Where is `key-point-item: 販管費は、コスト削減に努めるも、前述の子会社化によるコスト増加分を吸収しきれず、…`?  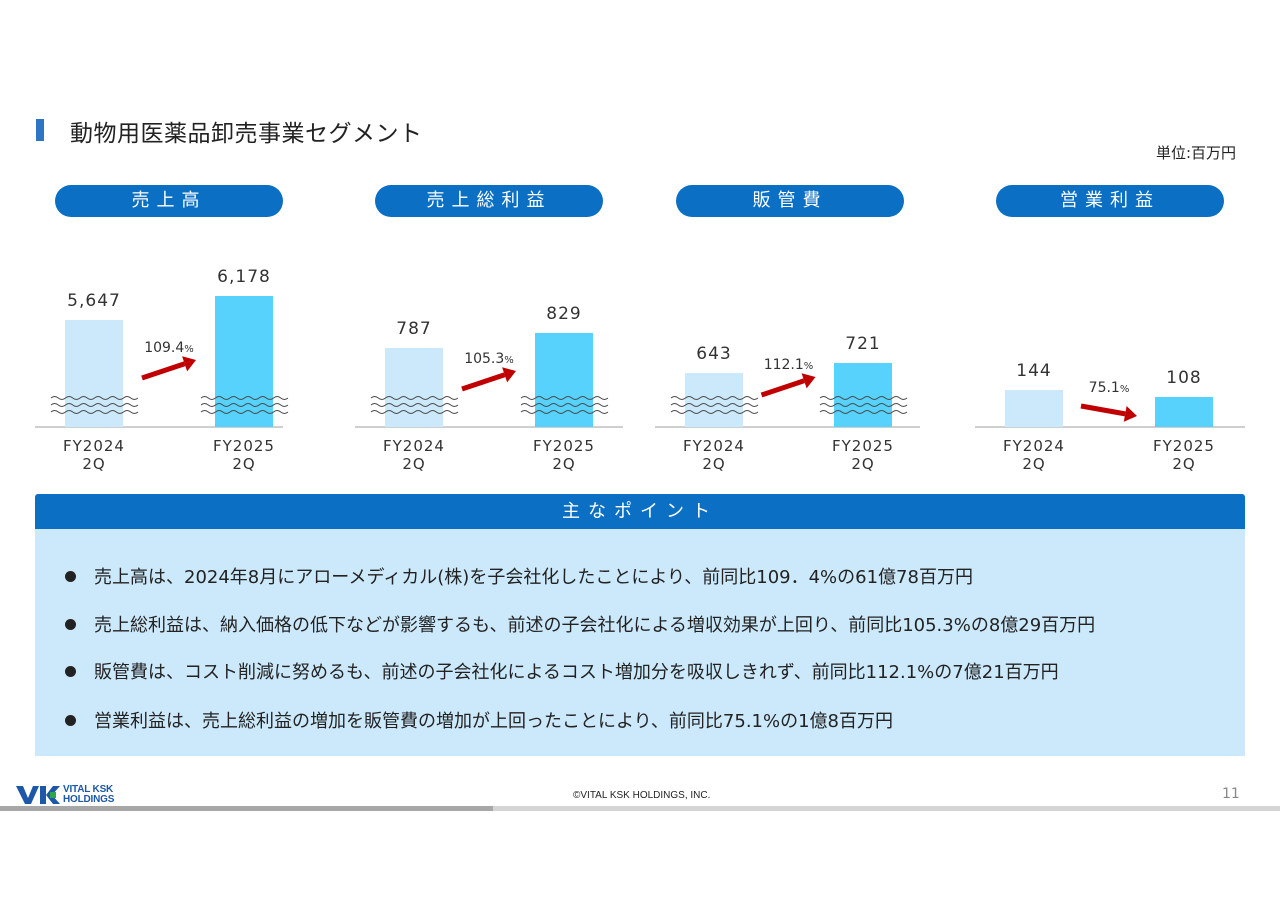 key-point-item: 販管費は、コスト削減に努めるも、前述の子会社化によるコスト増加分を吸収しきれず、… is located at coordinates (562, 671).